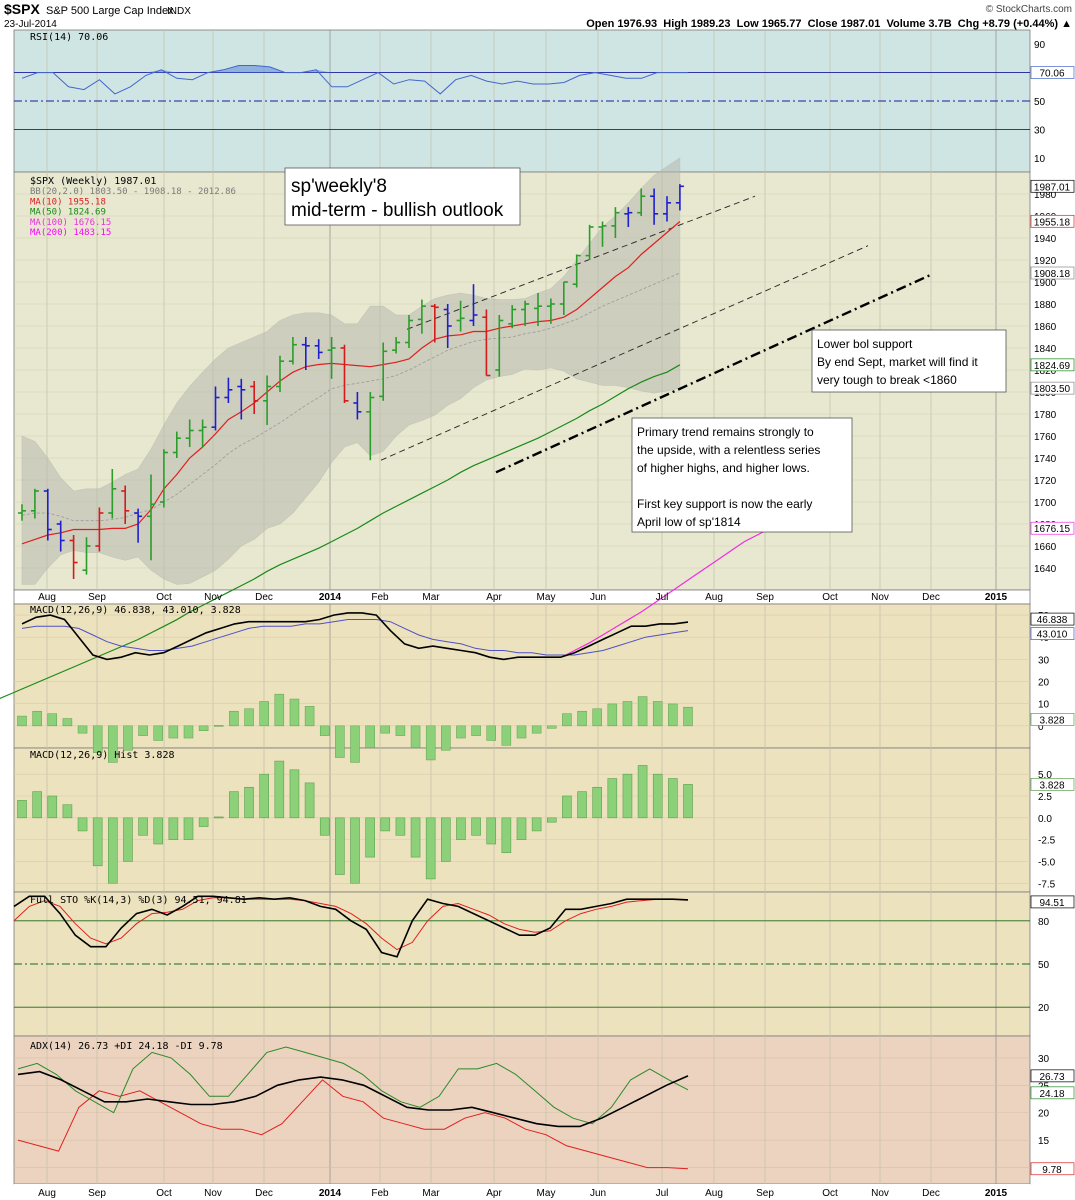 This screenshot has height=1200, width=1075. Describe the element at coordinates (355, 637) in the screenshot. I see `macd-signal-line` at that location.